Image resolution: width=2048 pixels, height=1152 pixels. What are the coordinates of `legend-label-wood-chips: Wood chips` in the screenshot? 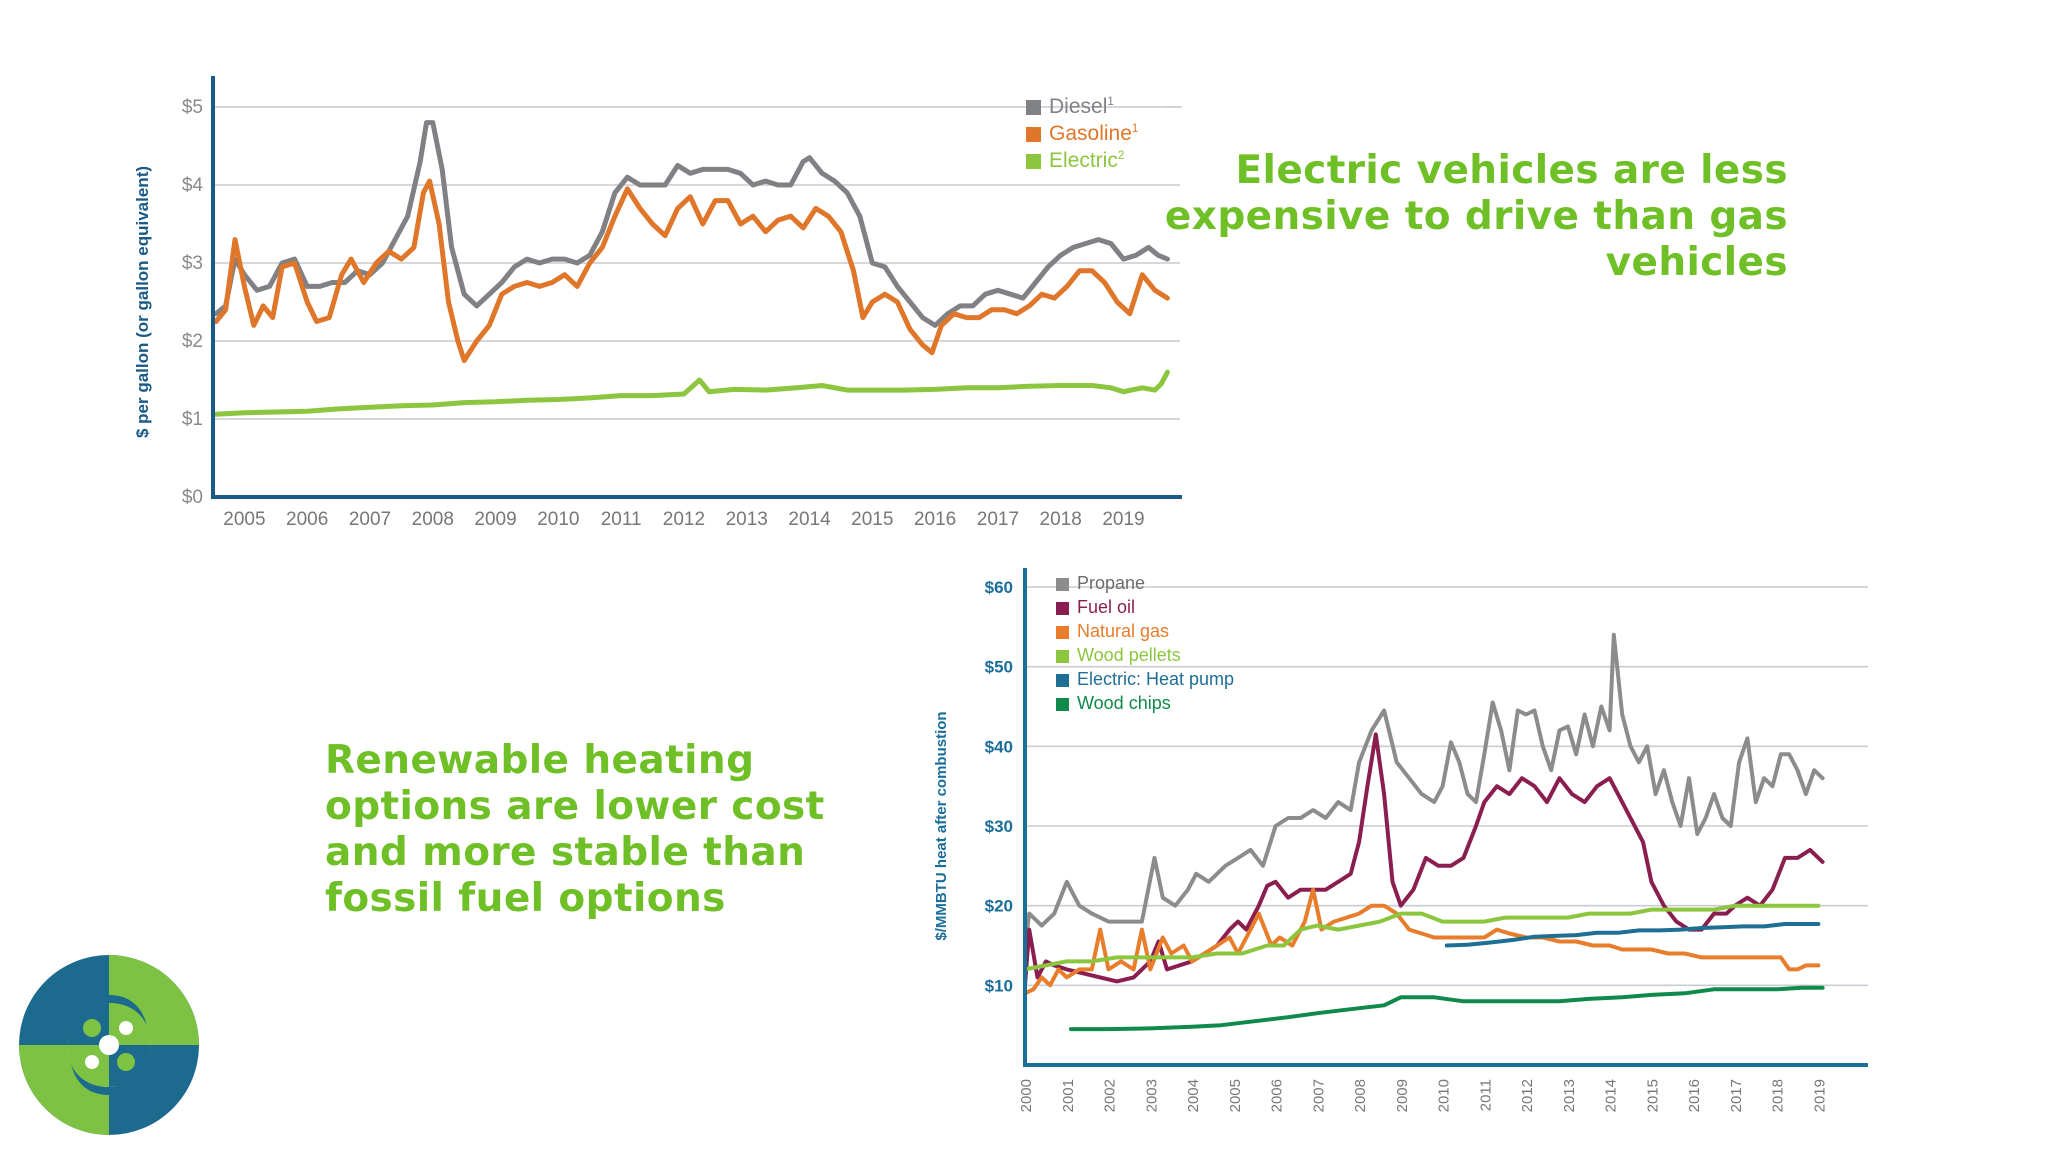 It's located at (1124, 703).